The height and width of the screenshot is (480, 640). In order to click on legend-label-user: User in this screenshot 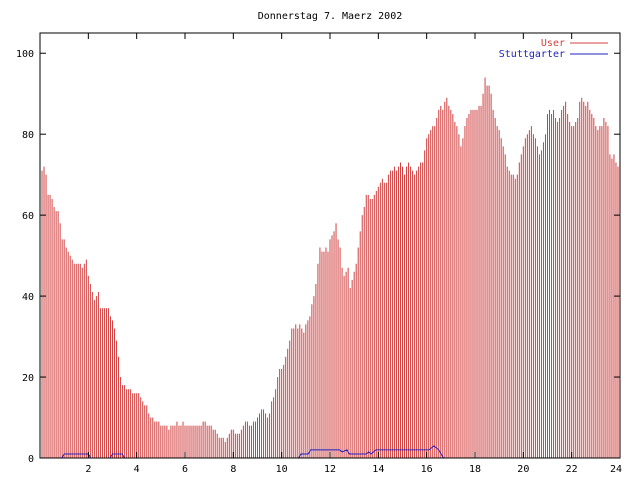, I will do `click(553, 43)`.